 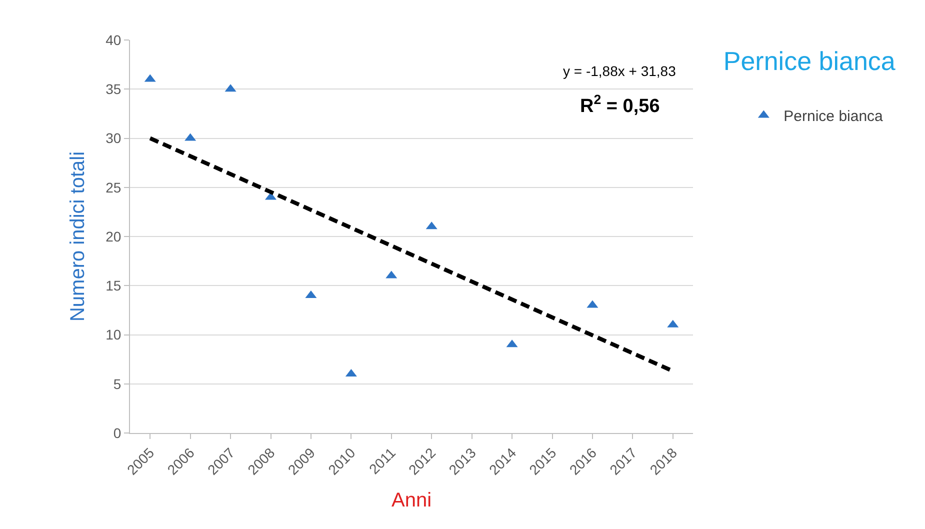 I want to click on text: Pernice bianca, so click(x=809, y=61).